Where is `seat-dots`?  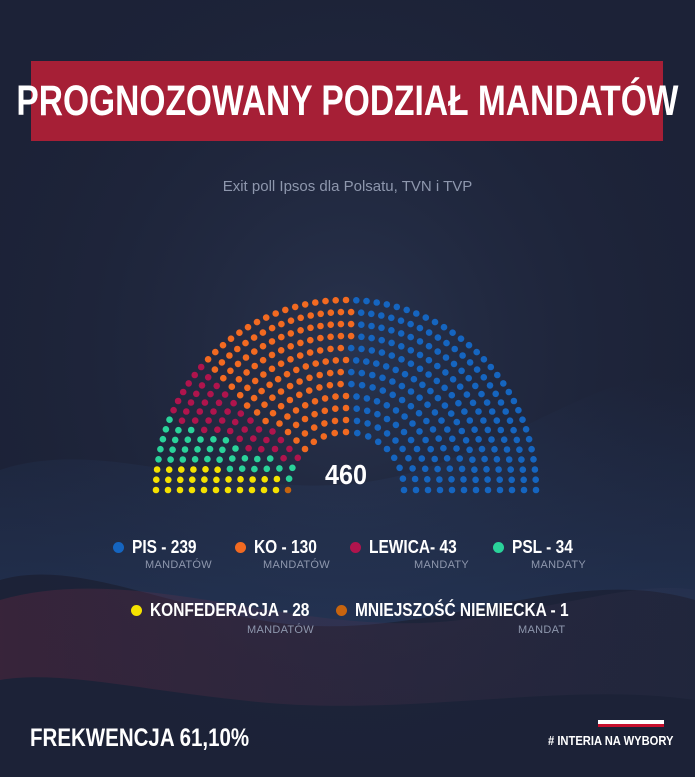 seat-dots is located at coordinates (346, 395).